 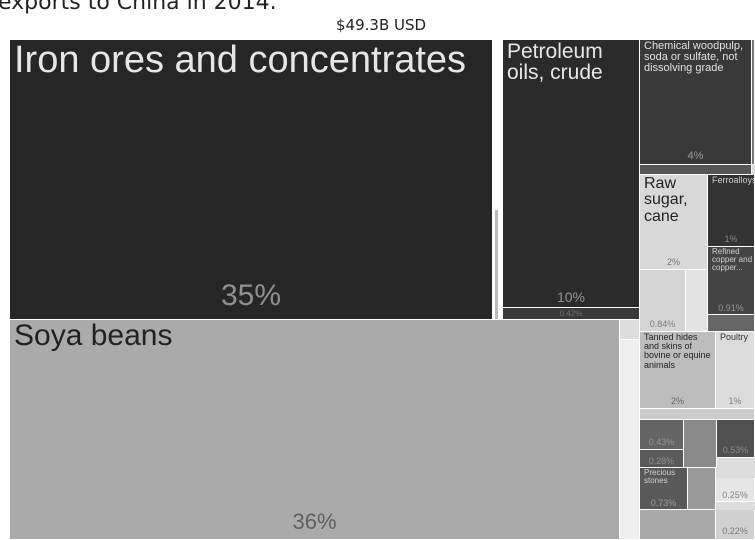 I want to click on treemap-tile: 0.25%, so click(x=735, y=490).